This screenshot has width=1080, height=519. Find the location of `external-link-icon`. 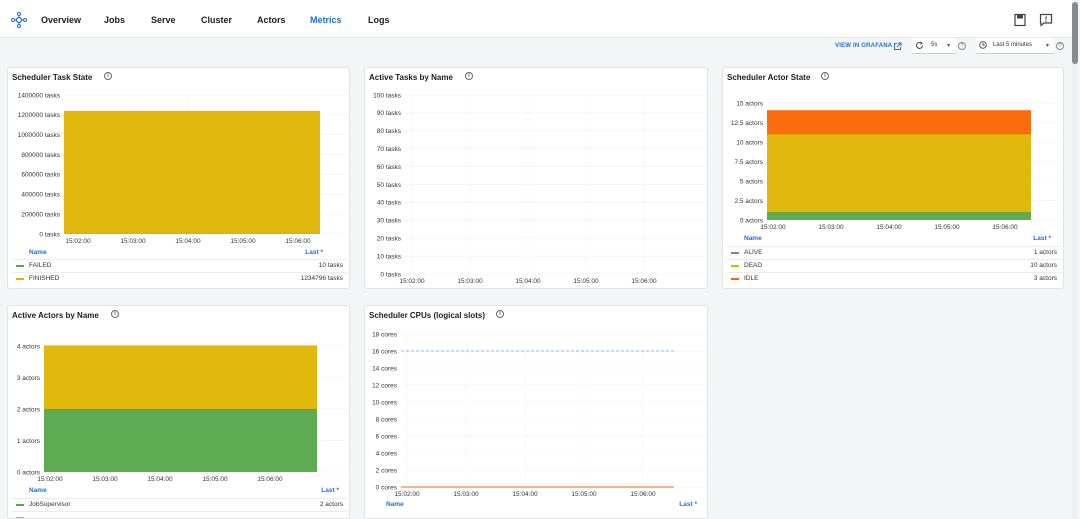

external-link-icon is located at coordinates (897, 46).